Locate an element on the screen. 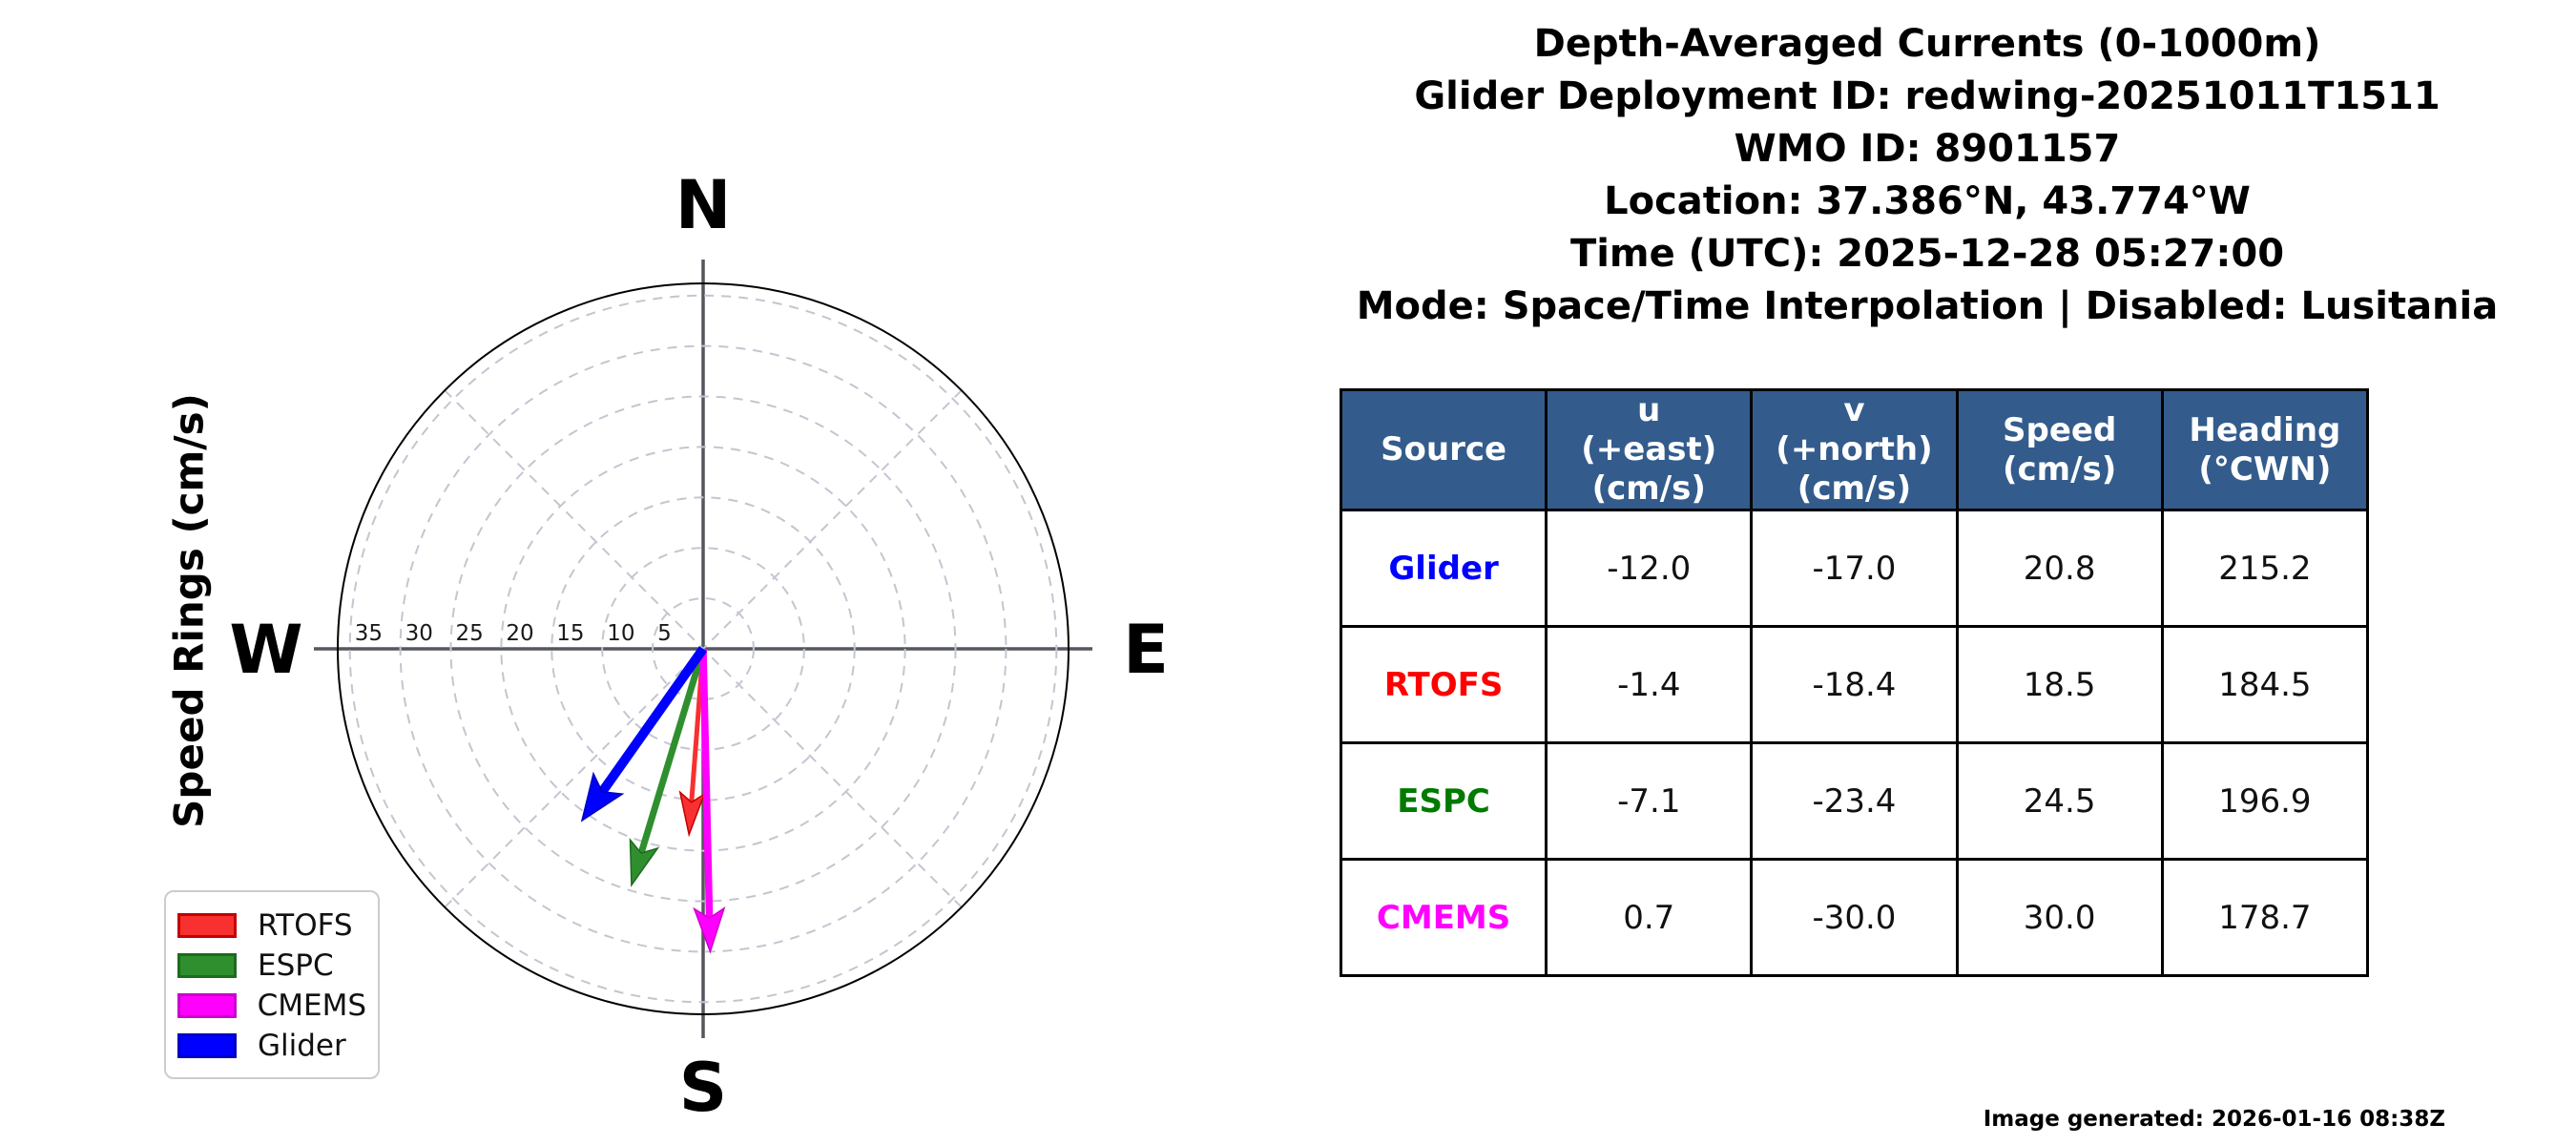  title-line-depth: Depth-Averaged Currents (0-1000m) is located at coordinates (1927, 44).